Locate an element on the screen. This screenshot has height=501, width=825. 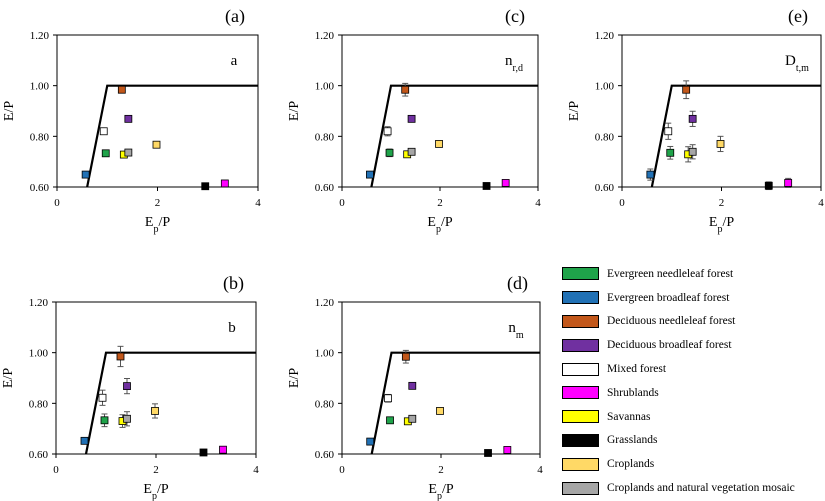
x-tick-label: 4 is located at coordinates (258, 203).